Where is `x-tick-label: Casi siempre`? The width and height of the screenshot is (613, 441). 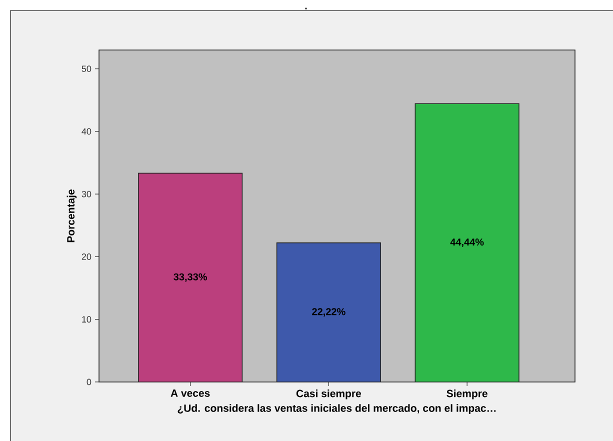 x-tick-label: Casi siempre is located at coordinates (329, 395).